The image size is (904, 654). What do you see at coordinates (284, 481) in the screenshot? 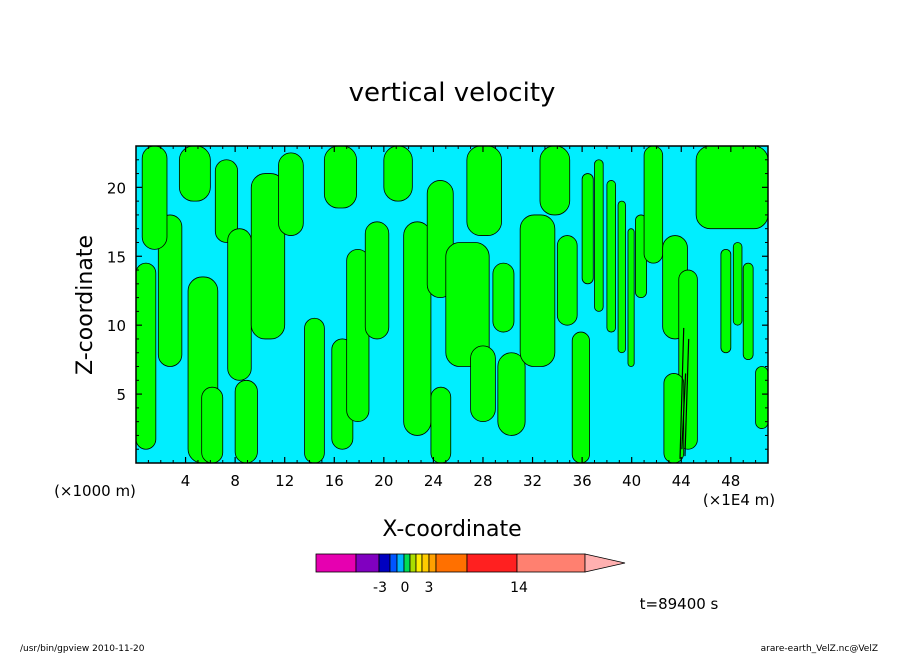
I see `x-tick-label: 12` at bounding box center [284, 481].